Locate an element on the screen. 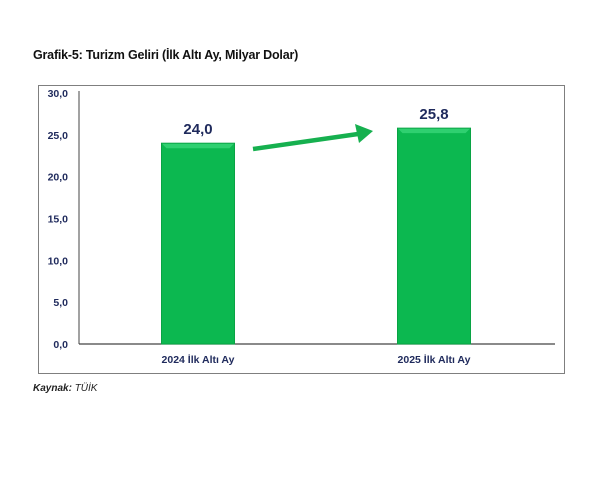 This screenshot has height=479, width=600. y-tick-label: 0,0 is located at coordinates (60, 345).